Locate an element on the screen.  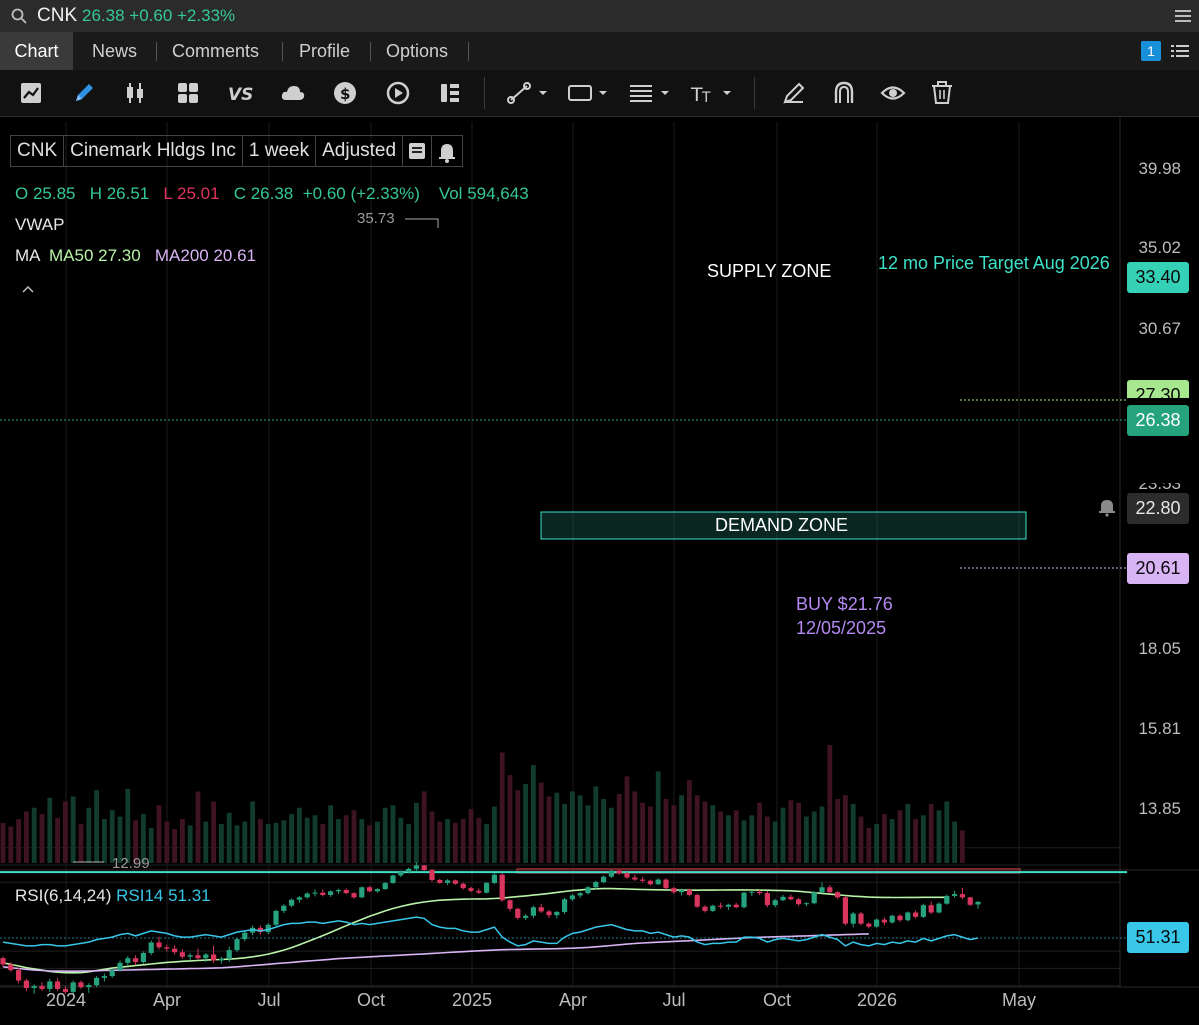
rsi-indicator-row: RSI(6,14,24) RSI14 51.31 is located at coordinates (113, 896).